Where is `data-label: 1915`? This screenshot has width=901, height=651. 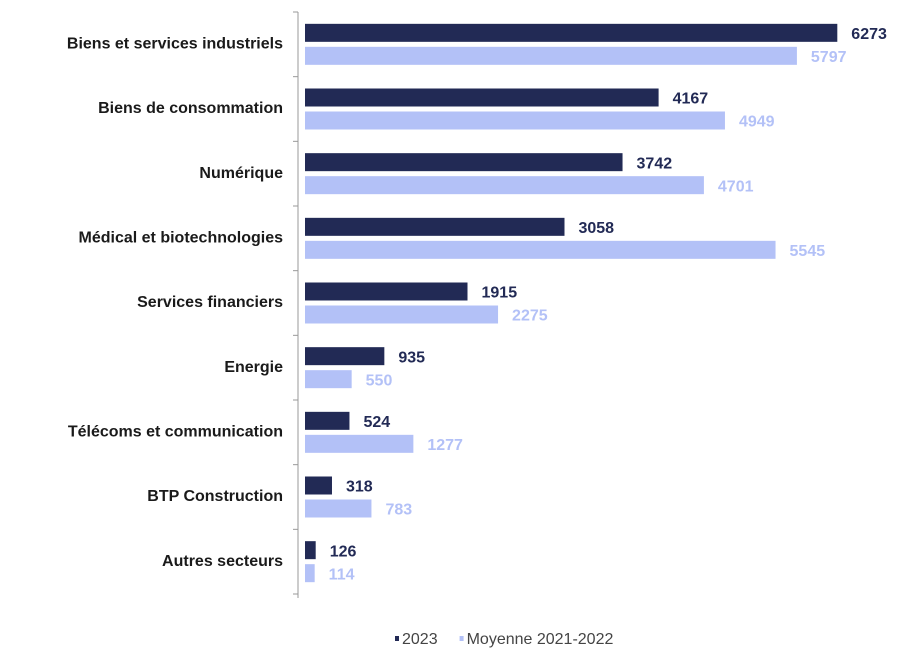 data-label: 1915 is located at coordinates (500, 293).